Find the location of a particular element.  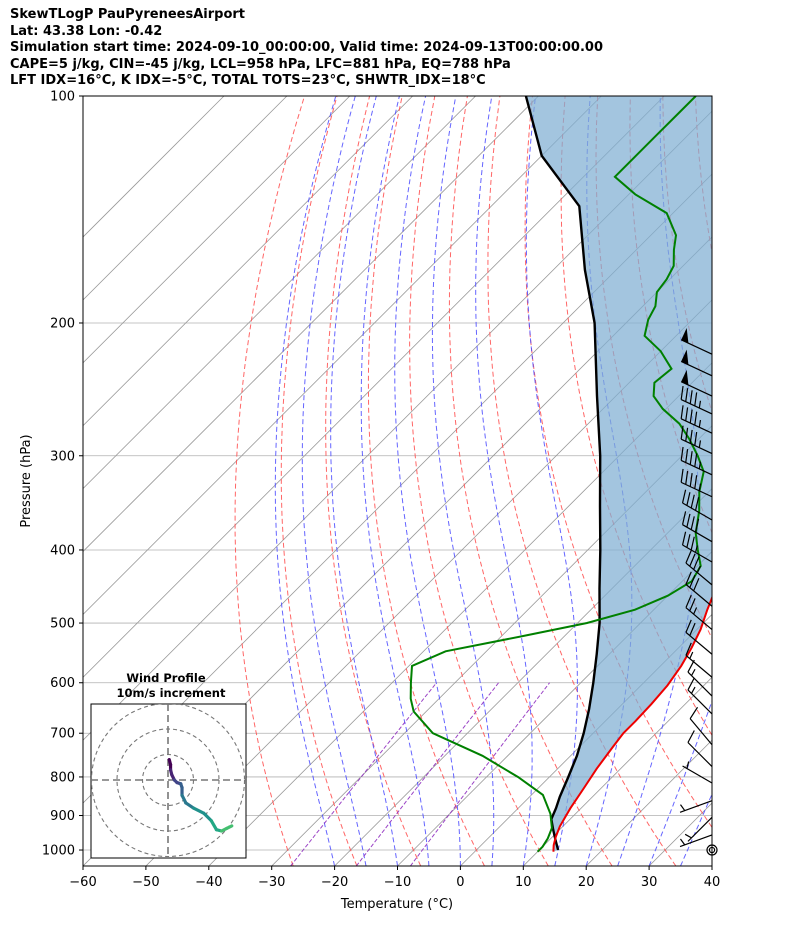

x-tick-label: −10 is located at coordinates (397, 882).